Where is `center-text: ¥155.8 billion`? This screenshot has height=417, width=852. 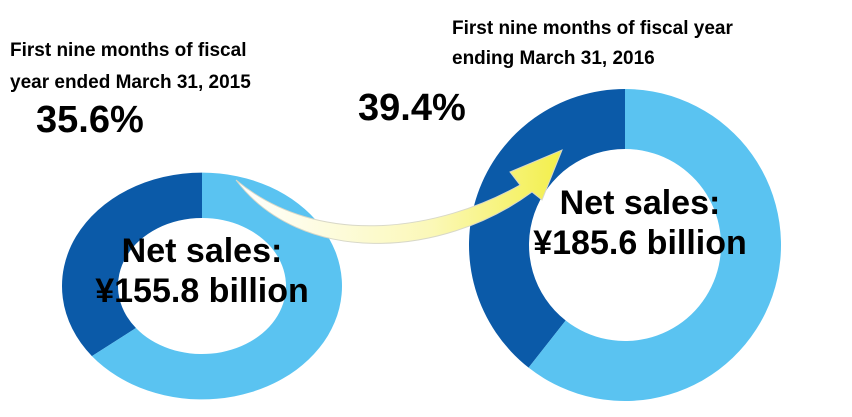
center-text: ¥155.8 billion is located at coordinates (202, 291).